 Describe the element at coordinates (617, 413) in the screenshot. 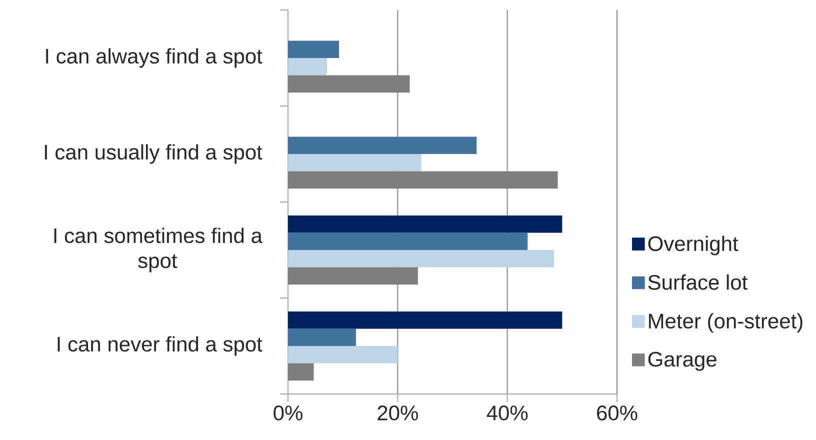

I see `x-tick-label: 60%` at that location.